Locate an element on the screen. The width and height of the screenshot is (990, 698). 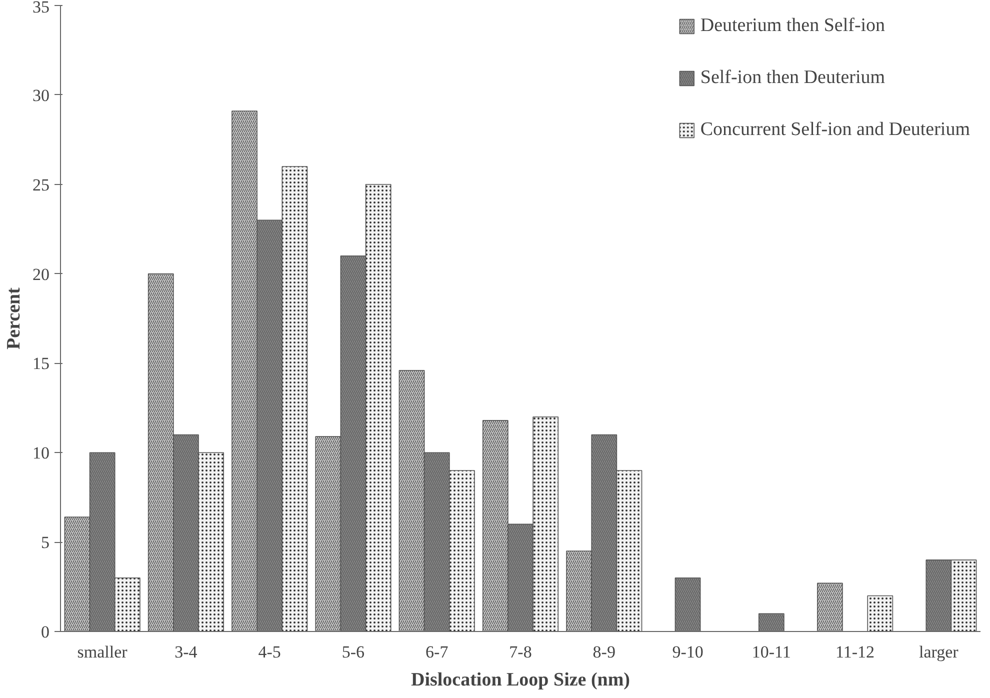
y-tick-label: 25 is located at coordinates (41, 184).